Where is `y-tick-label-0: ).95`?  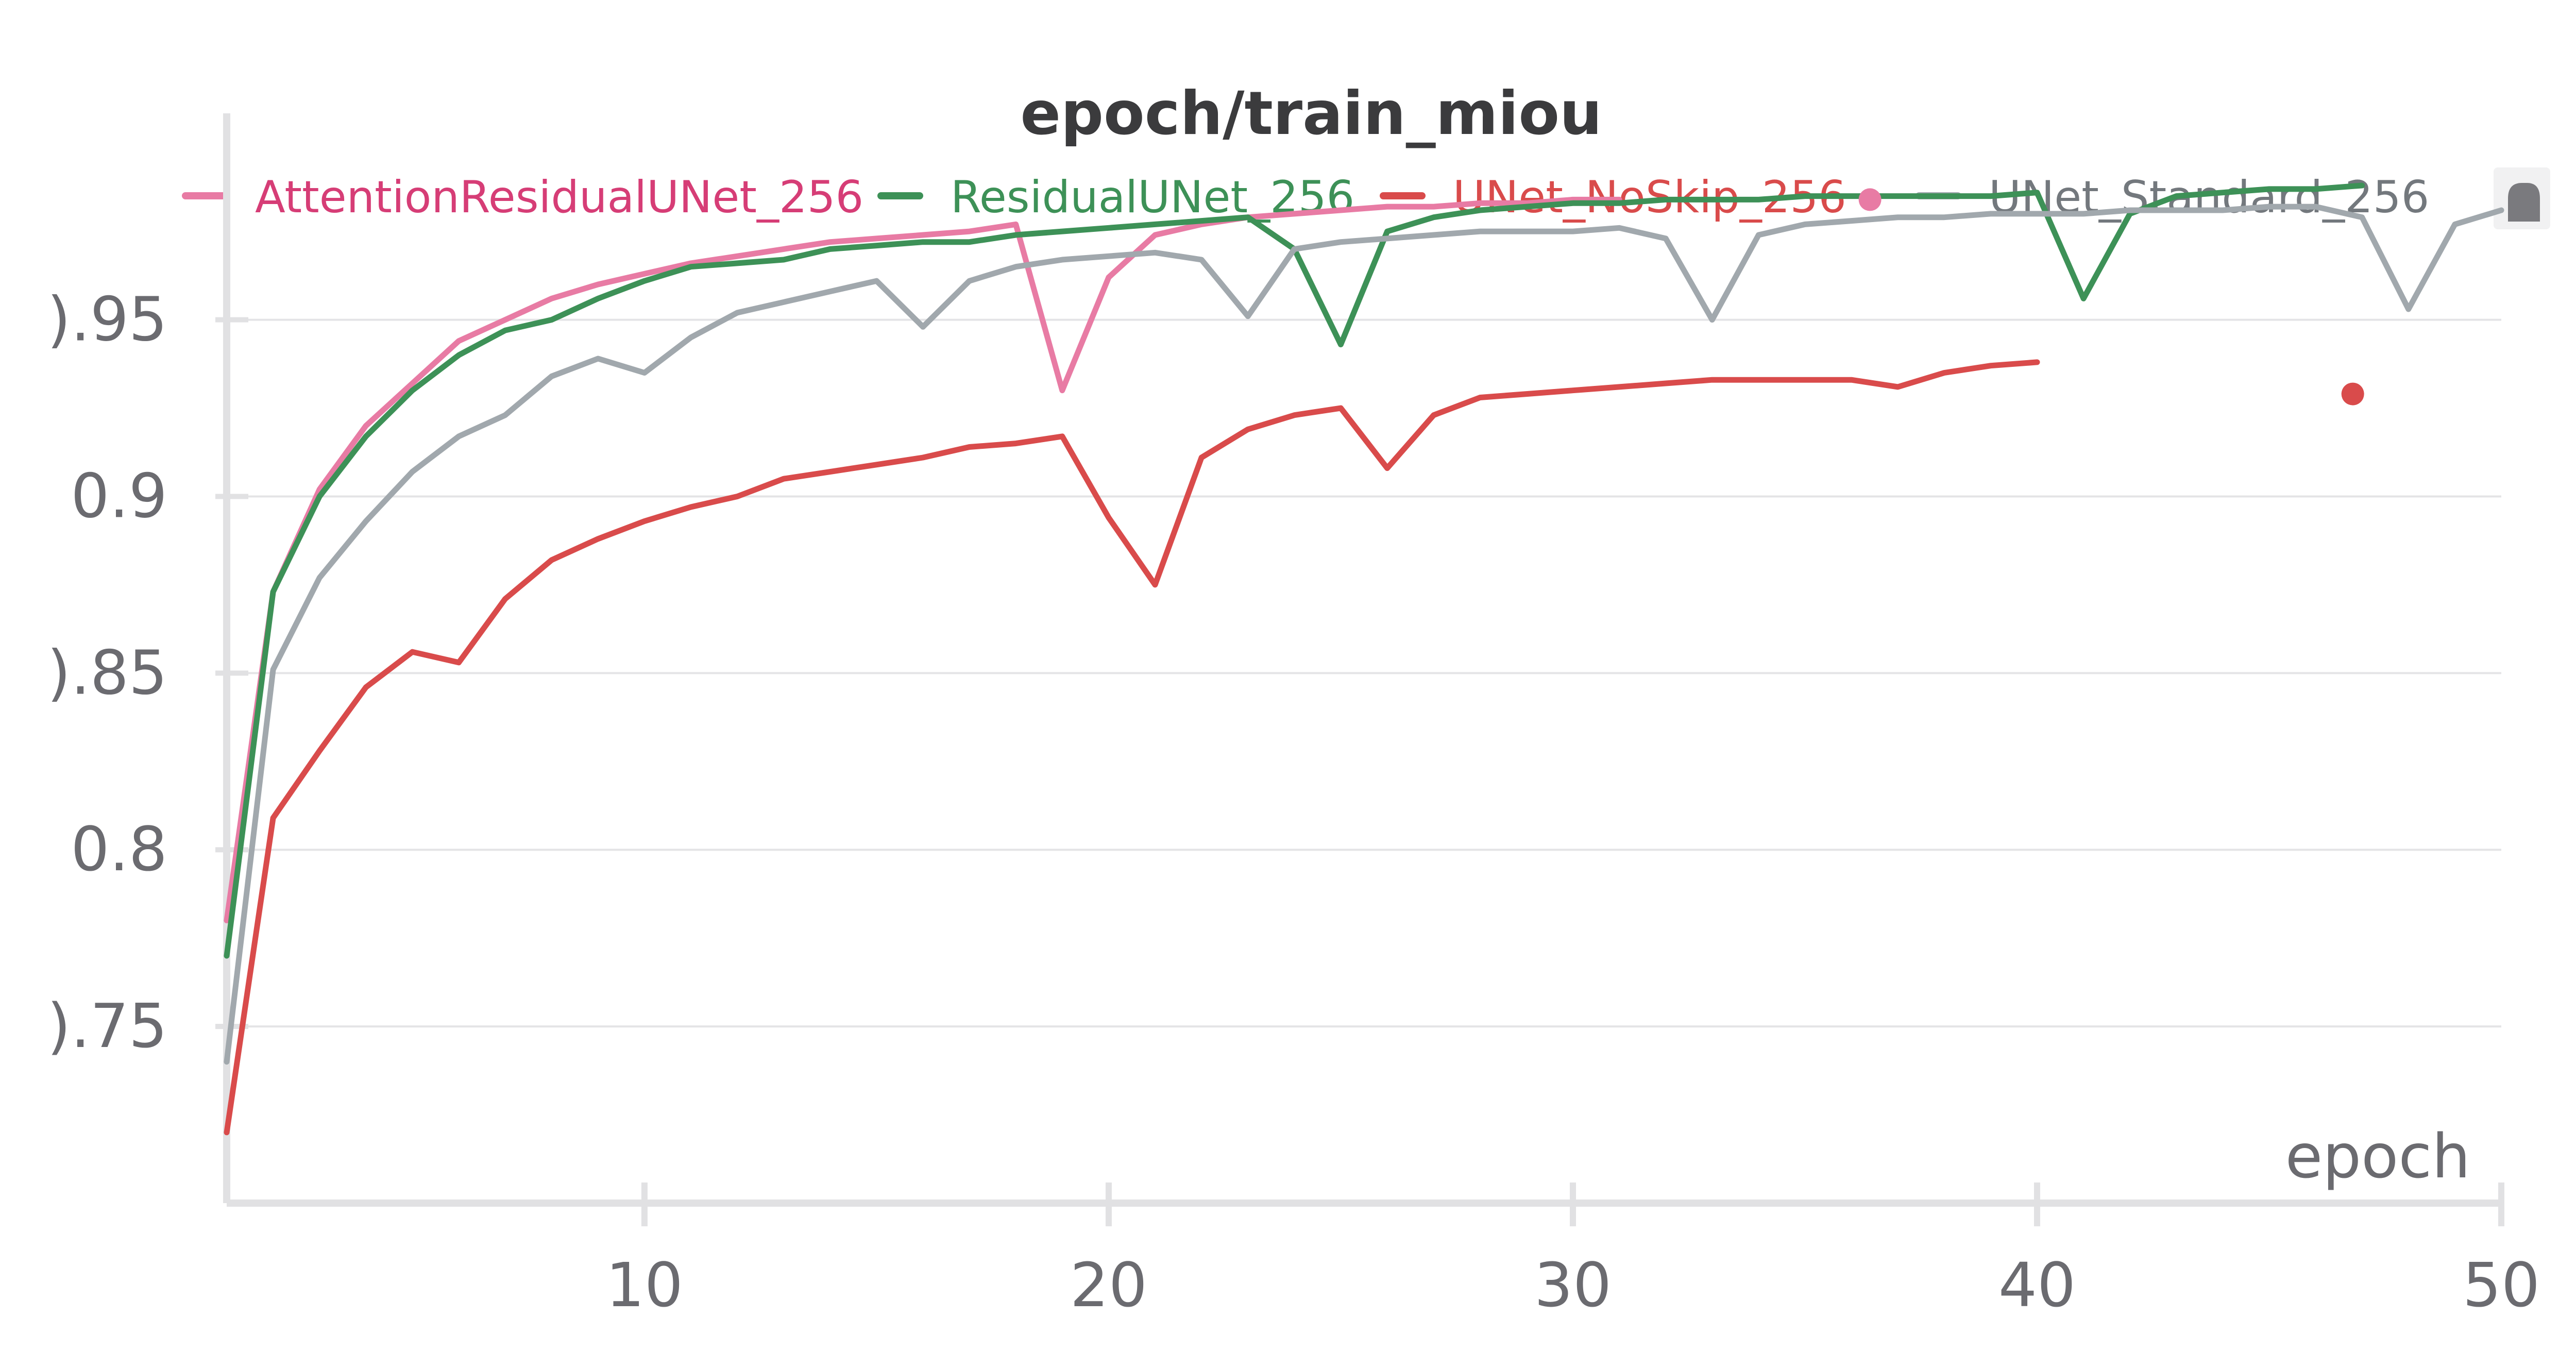 y-tick-label-0: ).95 is located at coordinates (107, 319).